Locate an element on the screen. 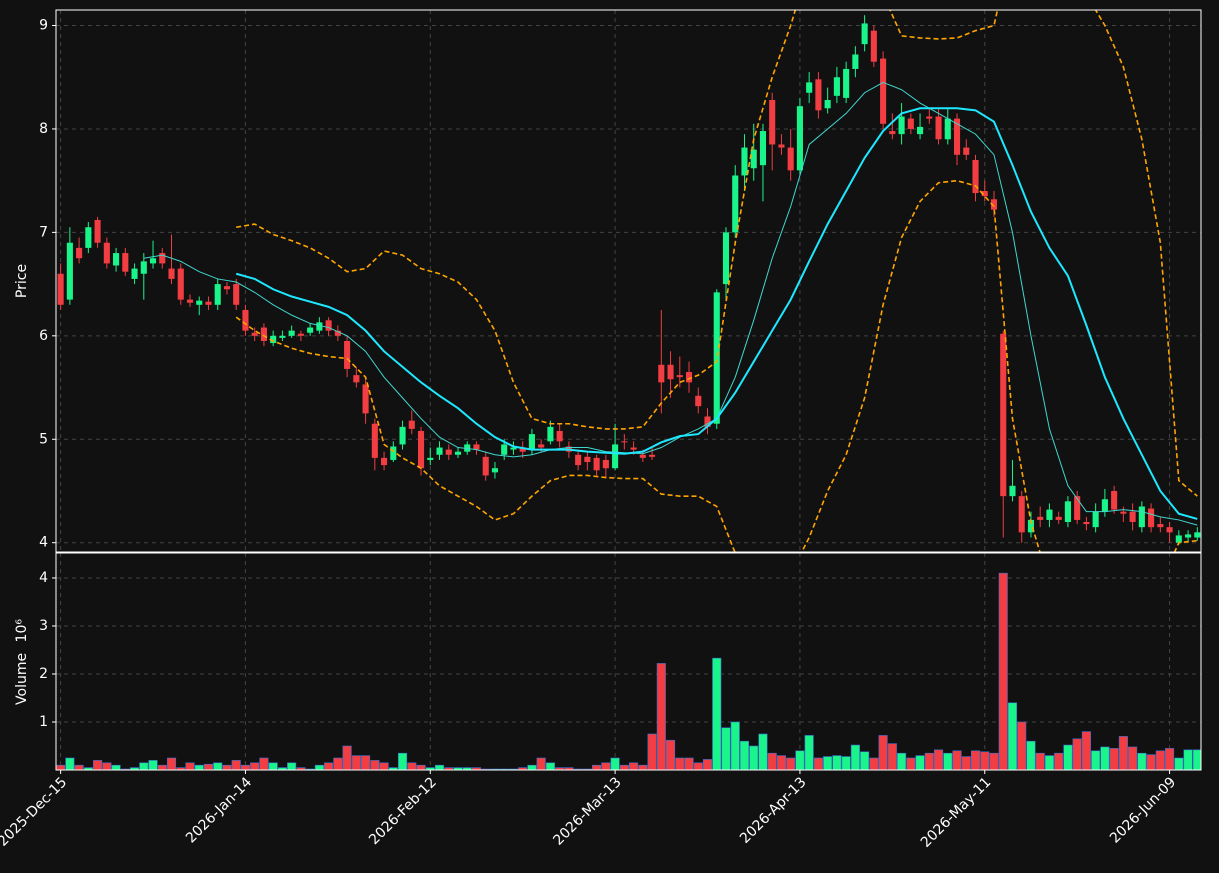  price-axis-label: Price is located at coordinates (22, 281).